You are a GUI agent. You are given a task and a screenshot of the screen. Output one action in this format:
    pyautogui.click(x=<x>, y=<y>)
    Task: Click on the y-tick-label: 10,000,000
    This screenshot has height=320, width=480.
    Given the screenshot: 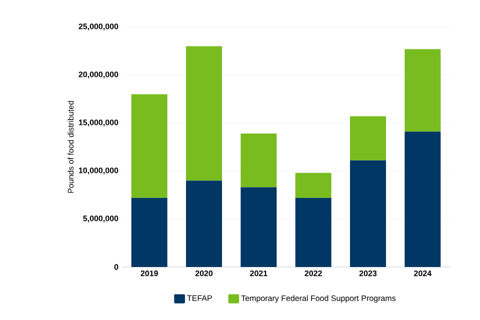 What is the action you would take?
    pyautogui.click(x=98, y=171)
    